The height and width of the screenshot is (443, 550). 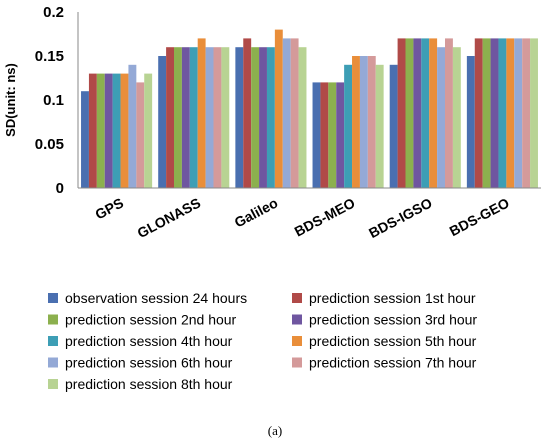 What do you see at coordinates (53, 100) in the screenshot?
I see `y-tick-label: 0.1` at bounding box center [53, 100].